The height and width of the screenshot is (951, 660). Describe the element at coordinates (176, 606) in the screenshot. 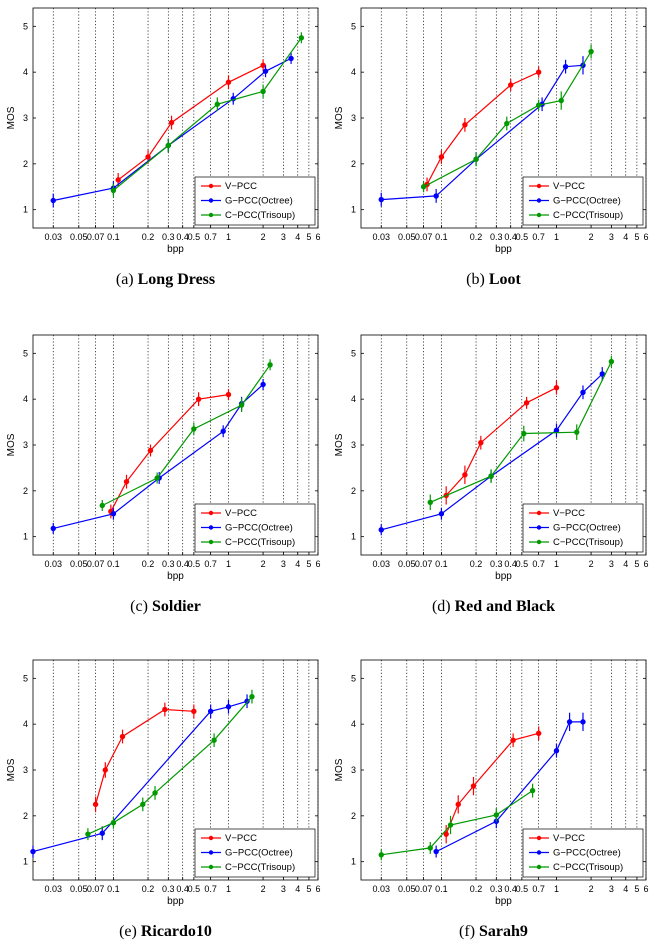

I see `caption-name: Soldier` at that location.